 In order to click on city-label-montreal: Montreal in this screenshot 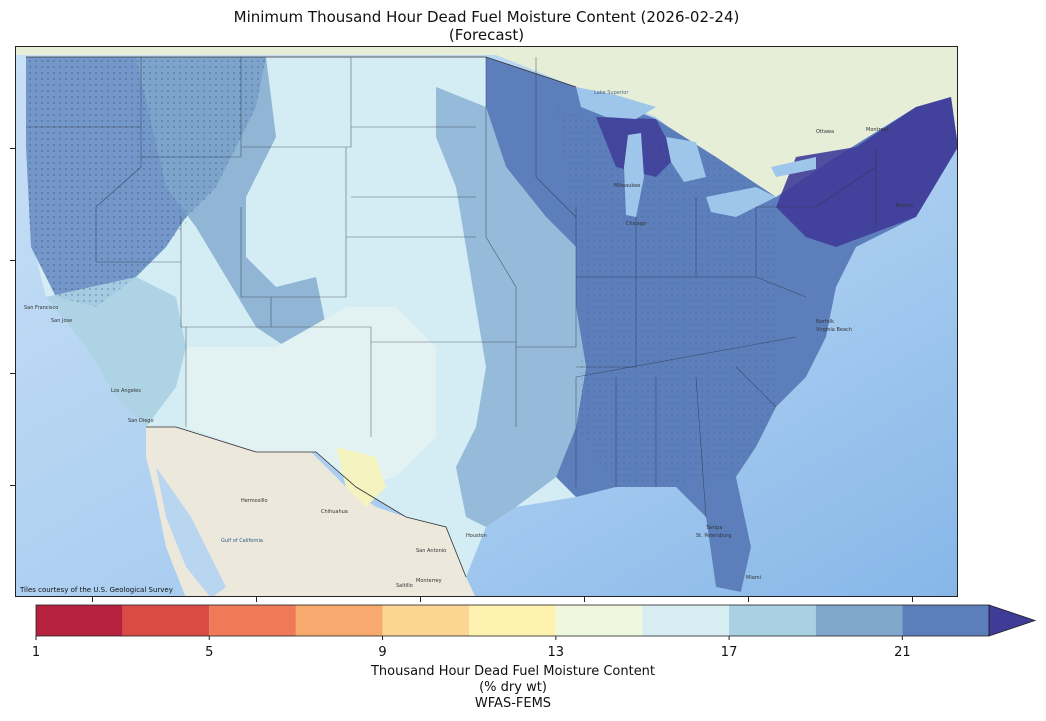, I will do `click(877, 130)`.